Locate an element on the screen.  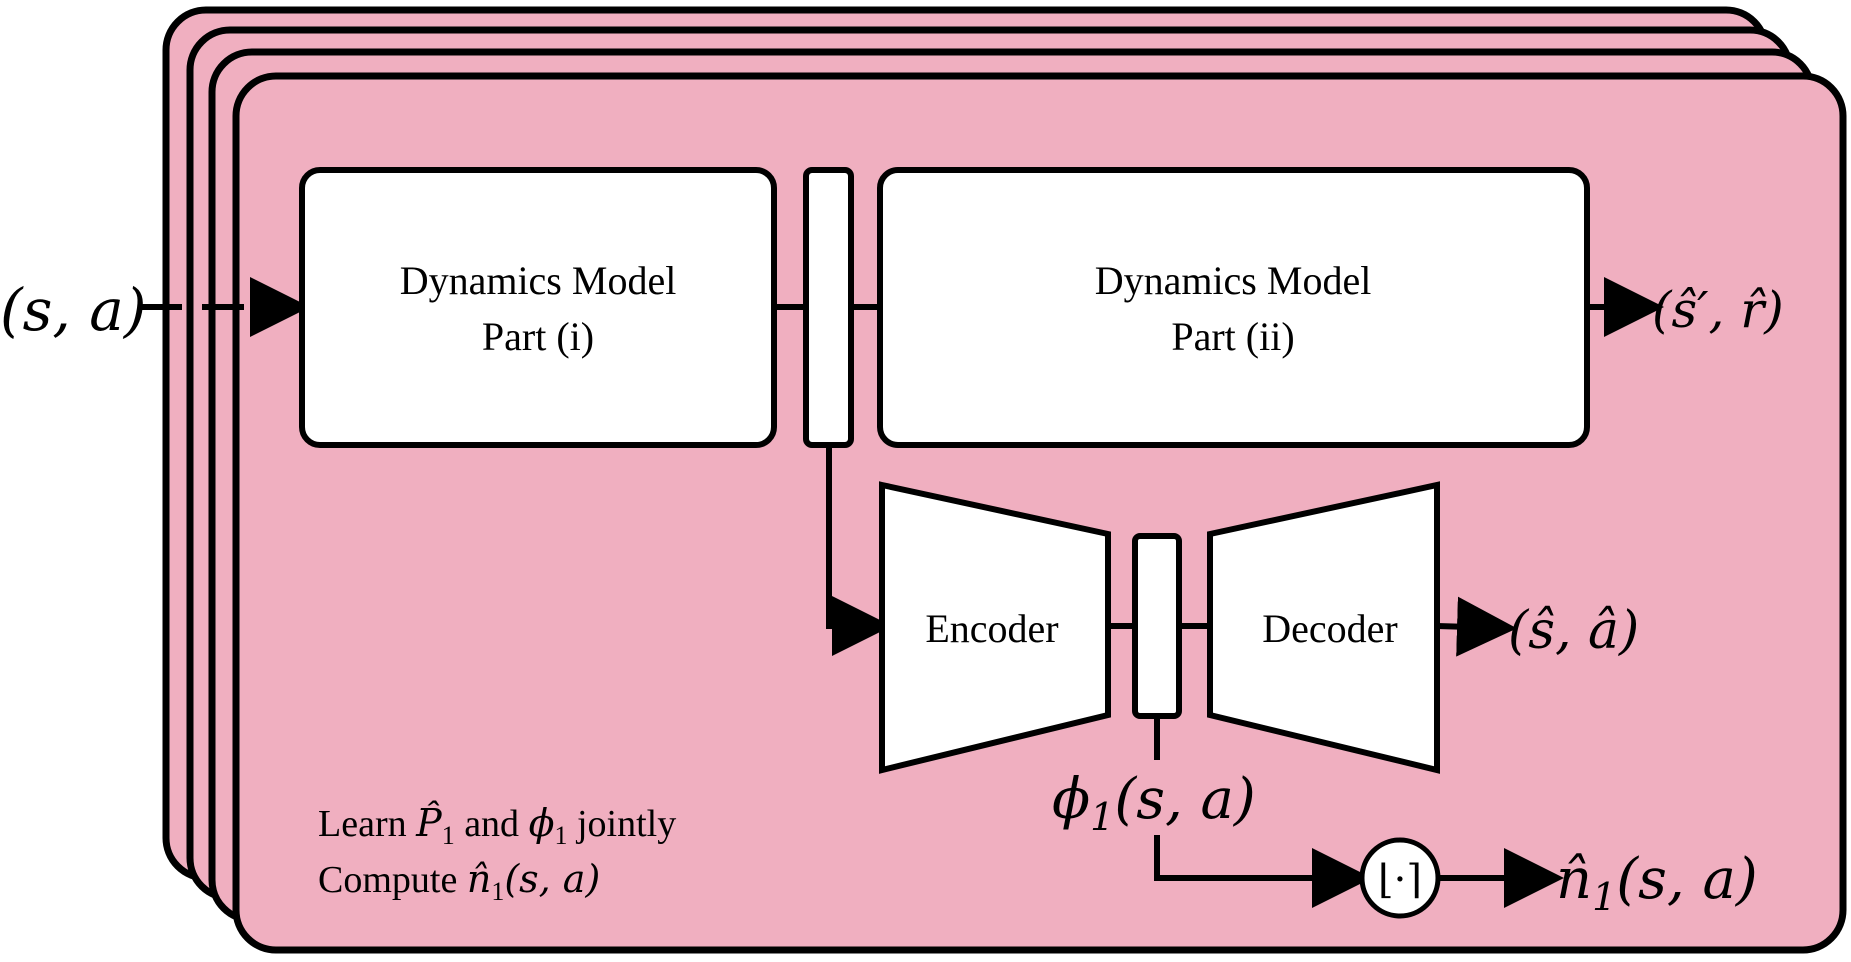
latent-args: (s, a) is located at coordinates (1184, 799).